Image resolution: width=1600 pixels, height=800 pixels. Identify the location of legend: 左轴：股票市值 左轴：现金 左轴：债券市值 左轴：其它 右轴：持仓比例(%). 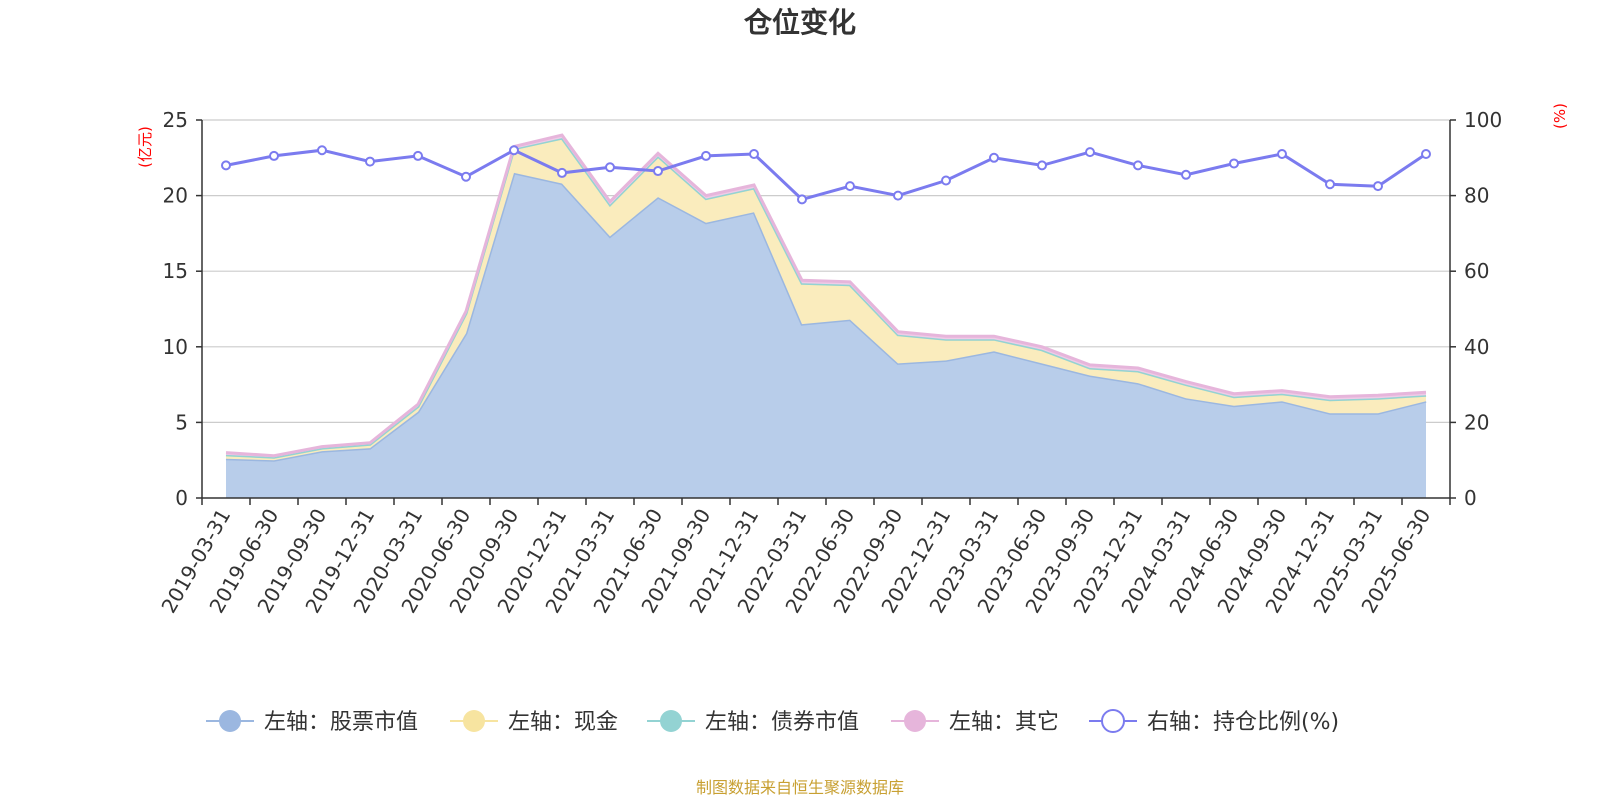
(772, 722).